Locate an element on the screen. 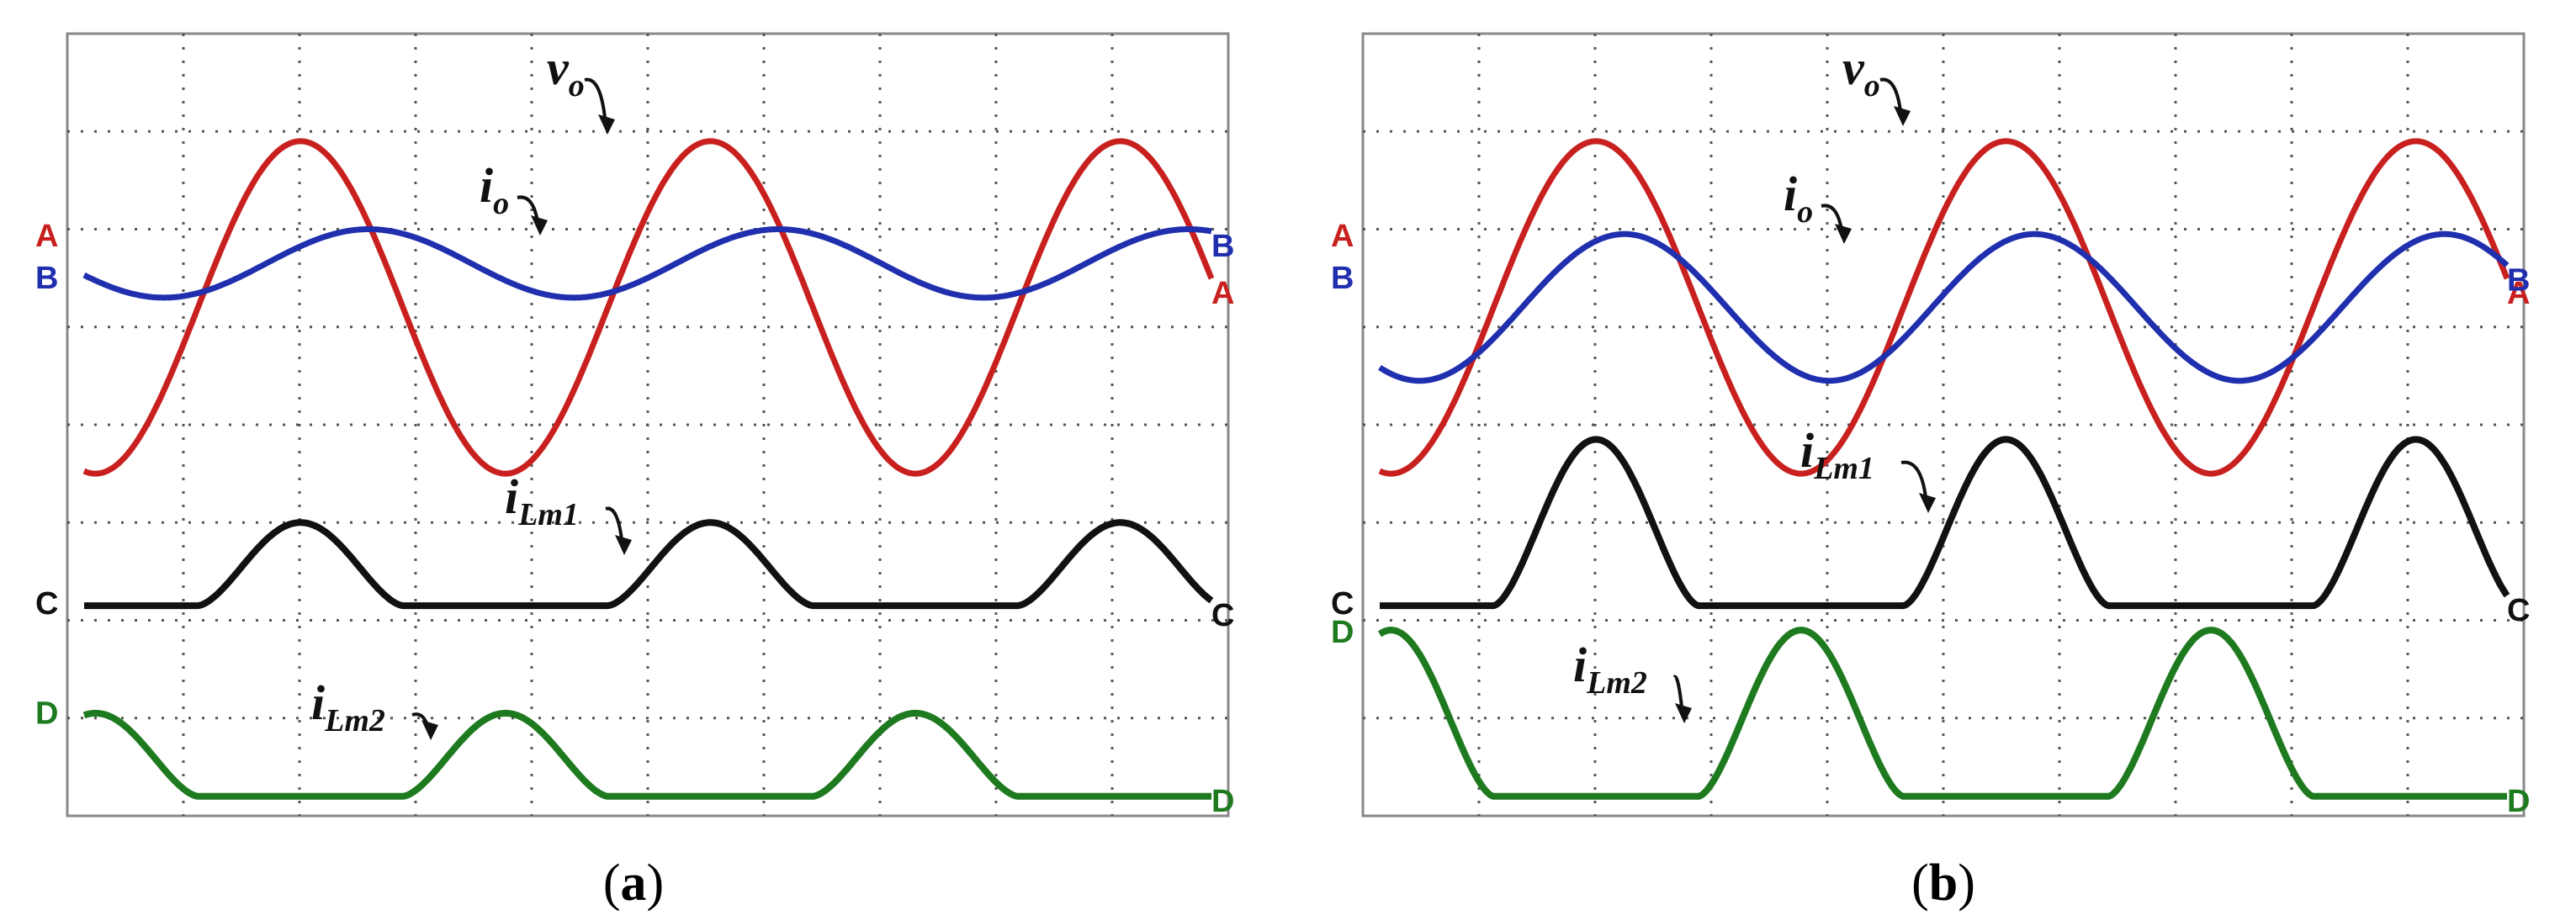  caption-b: (b) is located at coordinates (1943, 884).